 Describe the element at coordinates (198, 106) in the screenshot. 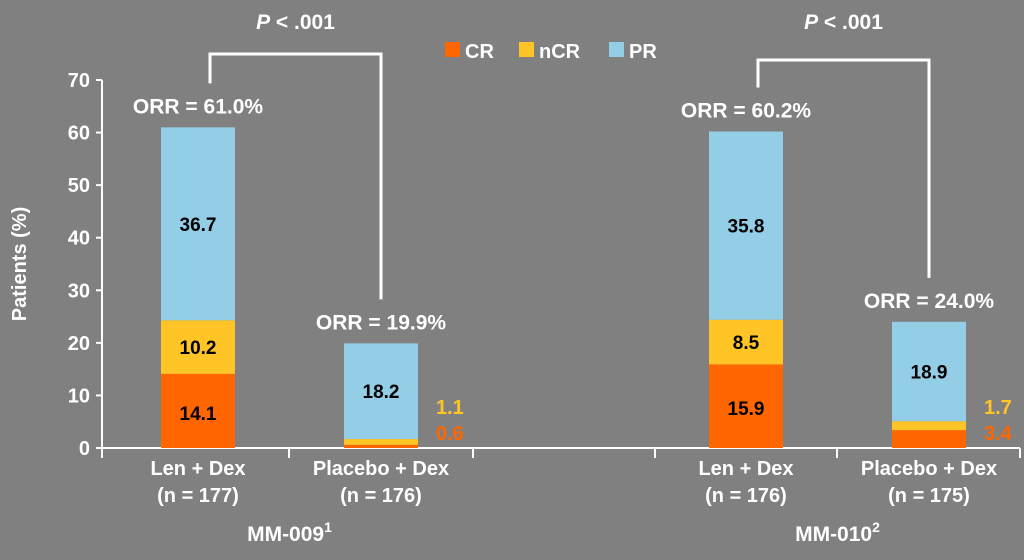

I see `orr-label: ORR = 61.0%` at that location.